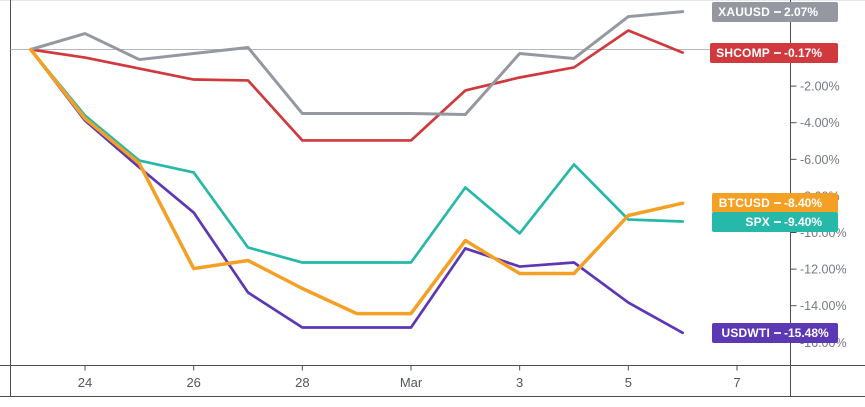  Describe the element at coordinates (801, 11) in the screenshot. I see `symbol-change-value: 2.07%` at that location.